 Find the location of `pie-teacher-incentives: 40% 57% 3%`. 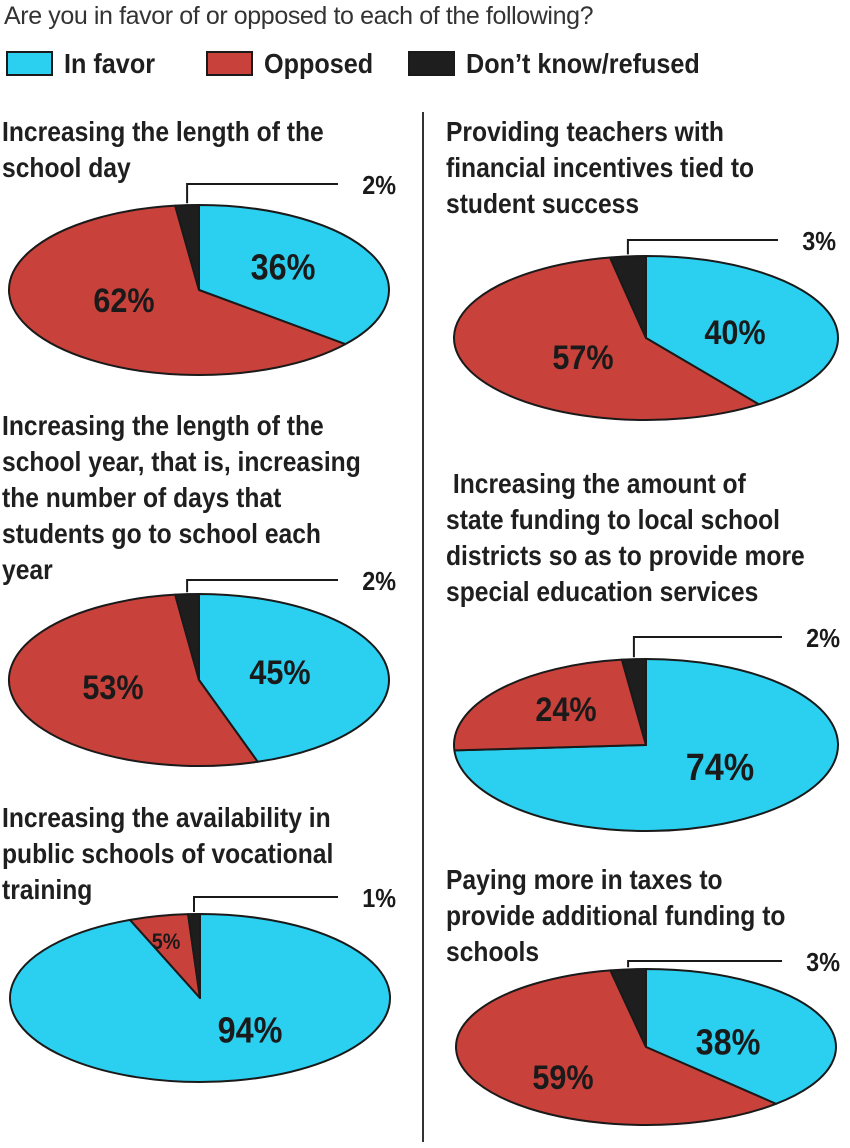

pie-teacher-incentives: 40% 57% 3% is located at coordinates (646, 324).